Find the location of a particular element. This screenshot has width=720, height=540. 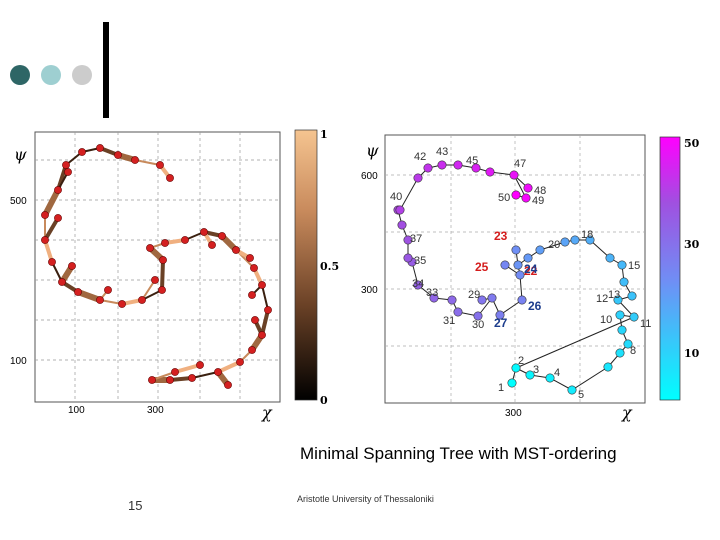

chart1-colorbar-tick-0: 0 is located at coordinates (324, 400).